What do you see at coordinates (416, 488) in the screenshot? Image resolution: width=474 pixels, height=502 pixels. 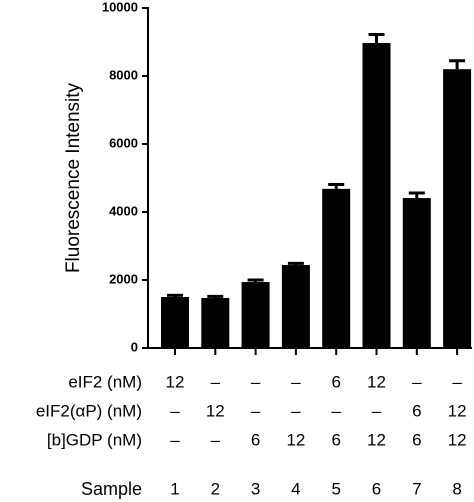 I see `x-tick-label: 7` at bounding box center [416, 488].